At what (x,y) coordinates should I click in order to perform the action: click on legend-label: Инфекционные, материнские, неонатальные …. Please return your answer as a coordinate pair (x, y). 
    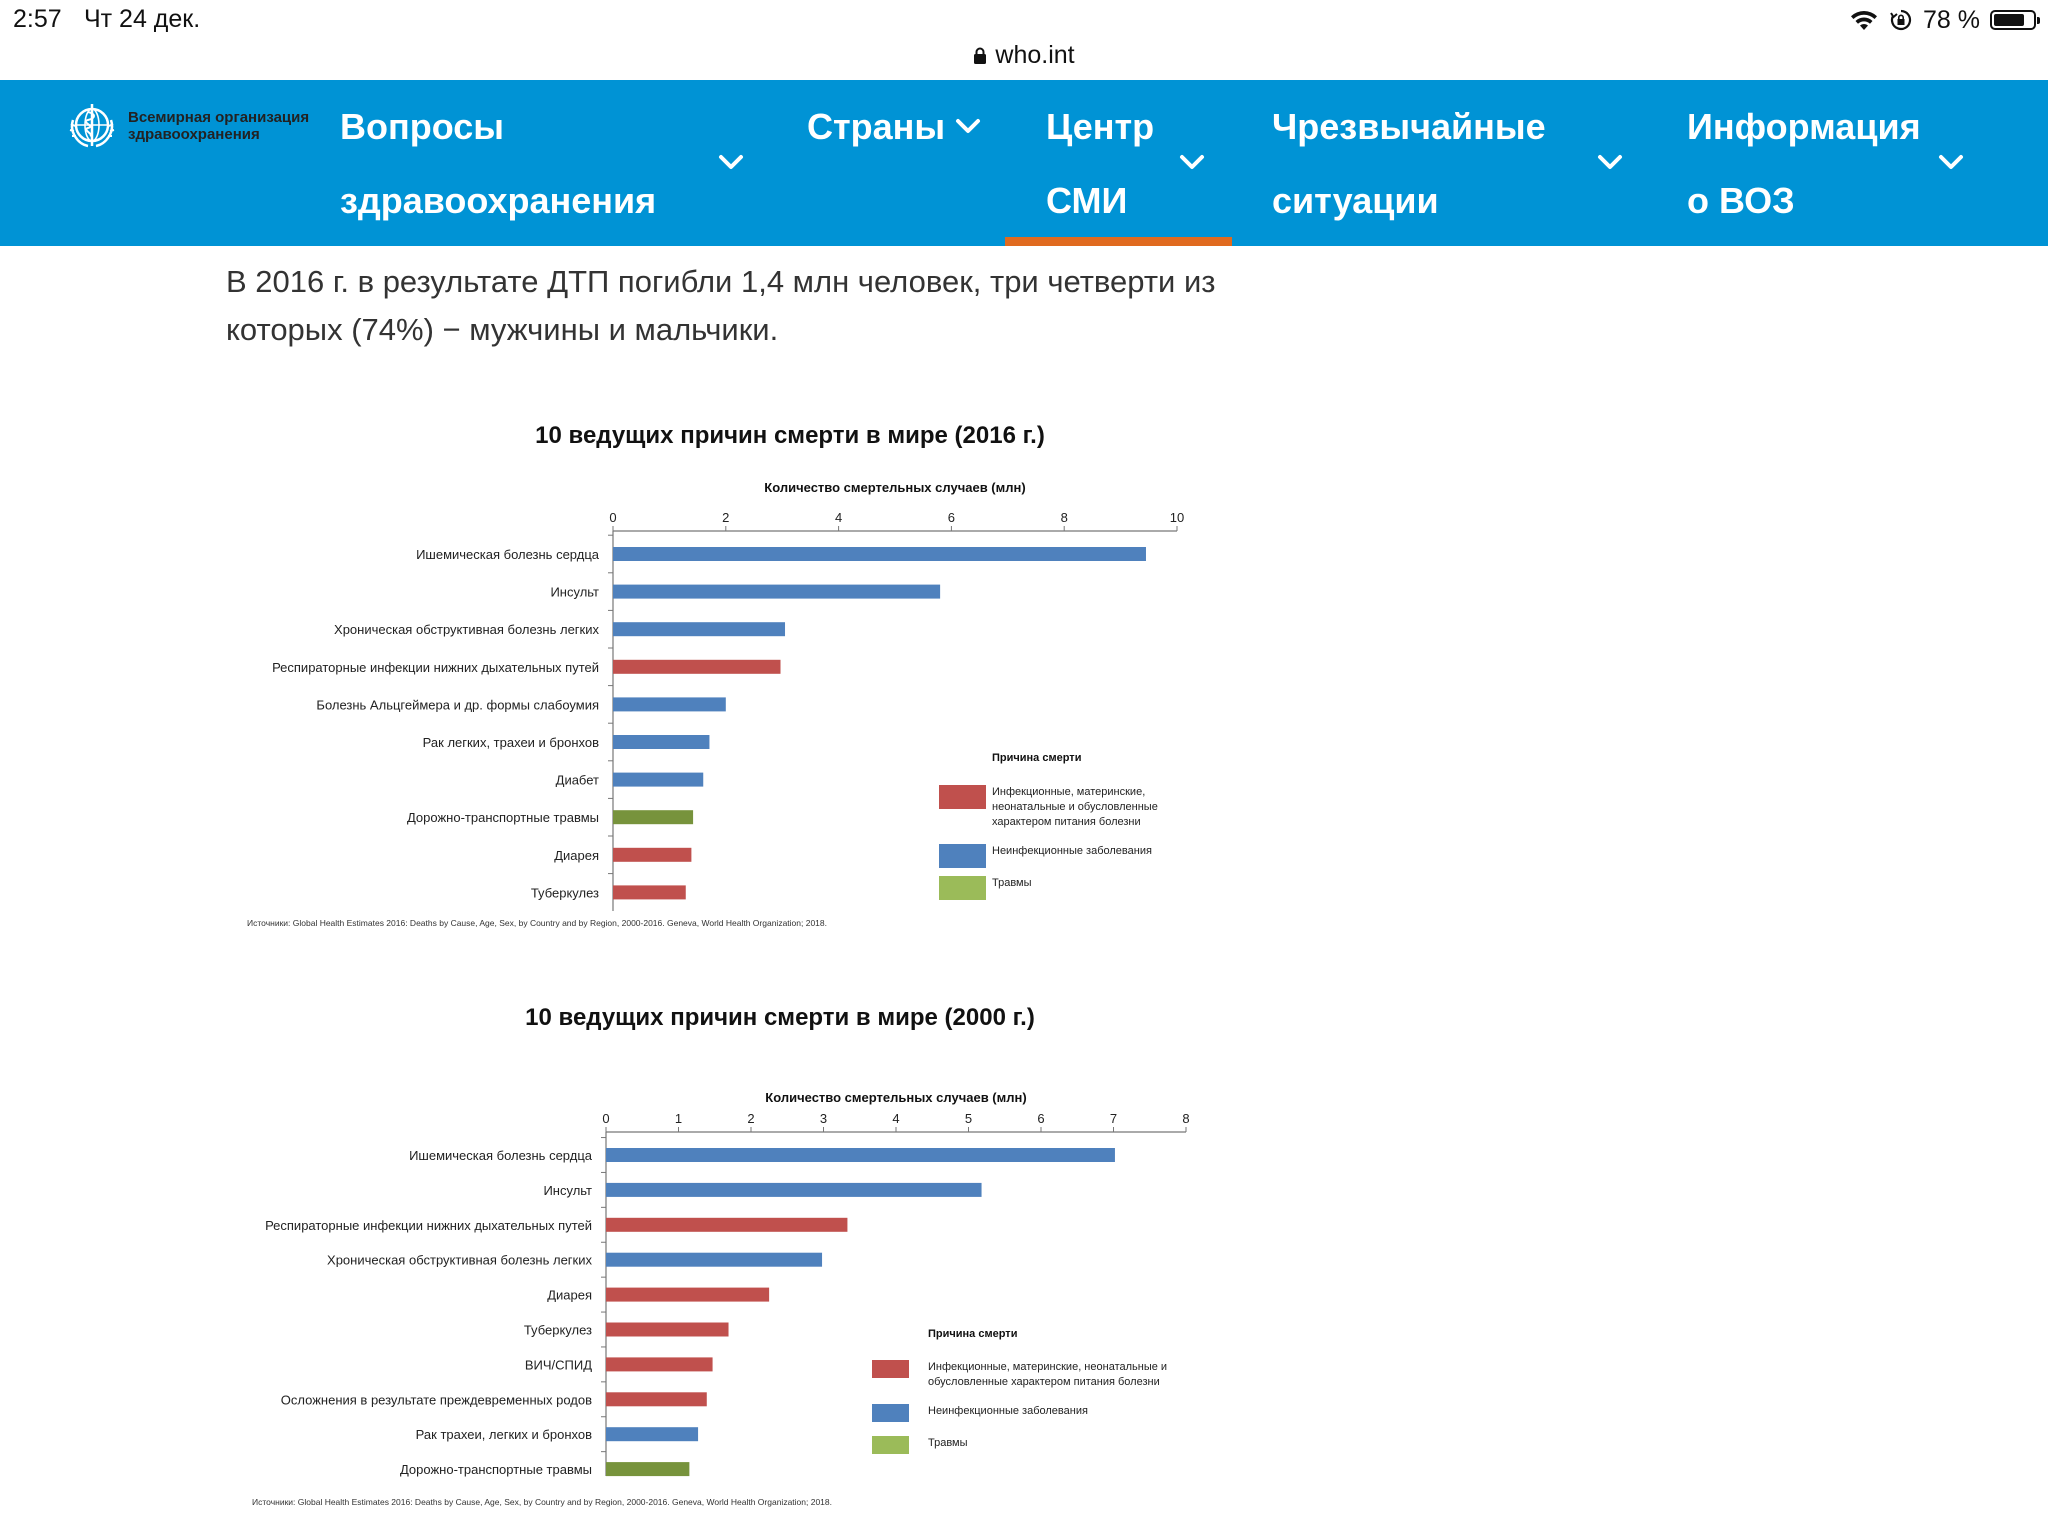
    Looking at the image, I should click on (1047, 1367).